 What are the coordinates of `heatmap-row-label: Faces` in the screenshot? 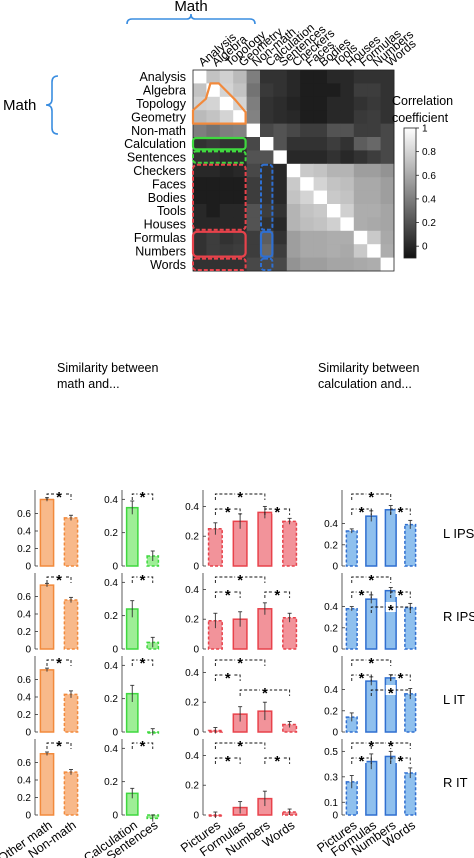 It's located at (169, 184).